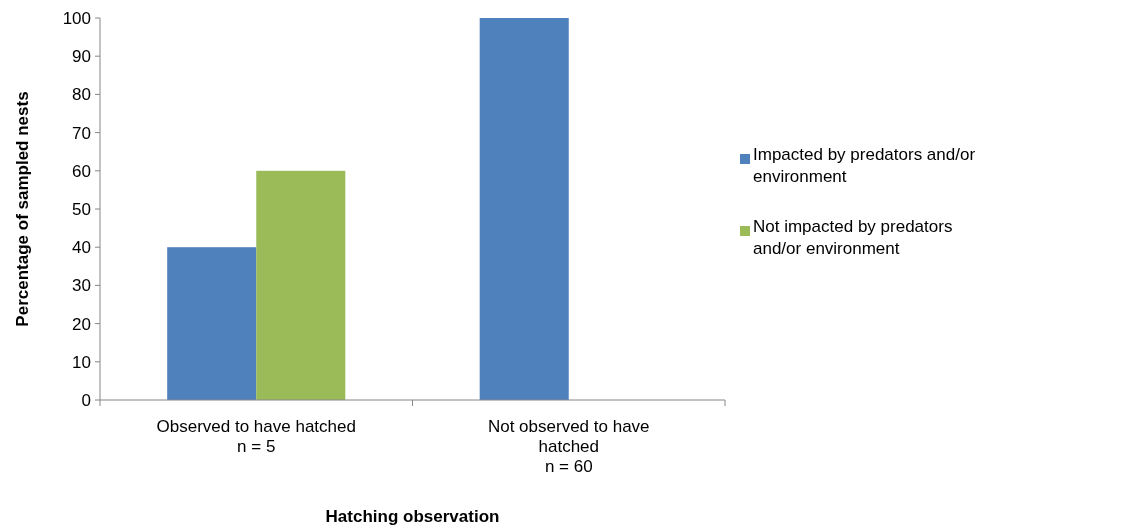  What do you see at coordinates (864, 165) in the screenshot?
I see `legend-label: Impacted by predators and/or environment` at bounding box center [864, 165].